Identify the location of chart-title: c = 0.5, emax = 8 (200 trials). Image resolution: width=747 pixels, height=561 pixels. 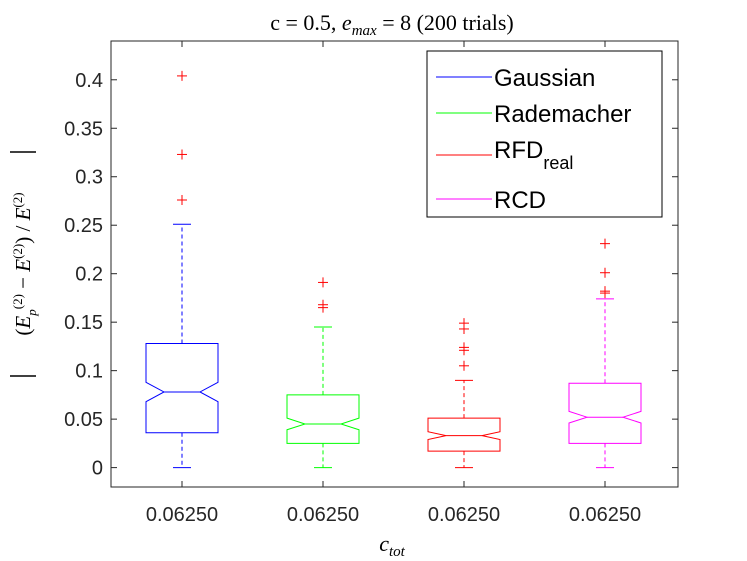
(392, 24).